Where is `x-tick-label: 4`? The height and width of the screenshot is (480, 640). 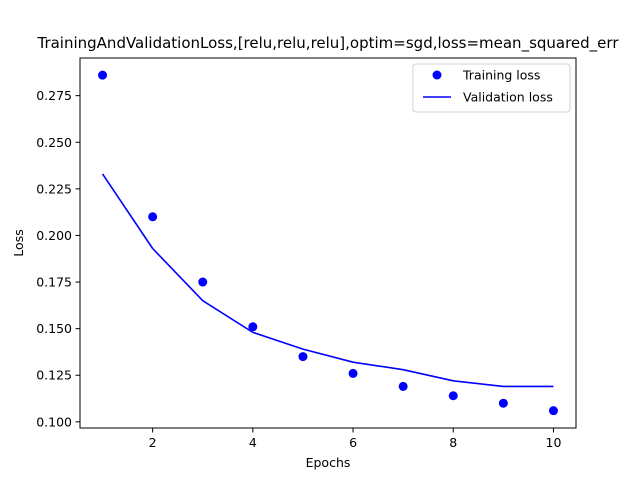
x-tick-label: 4 is located at coordinates (253, 442).